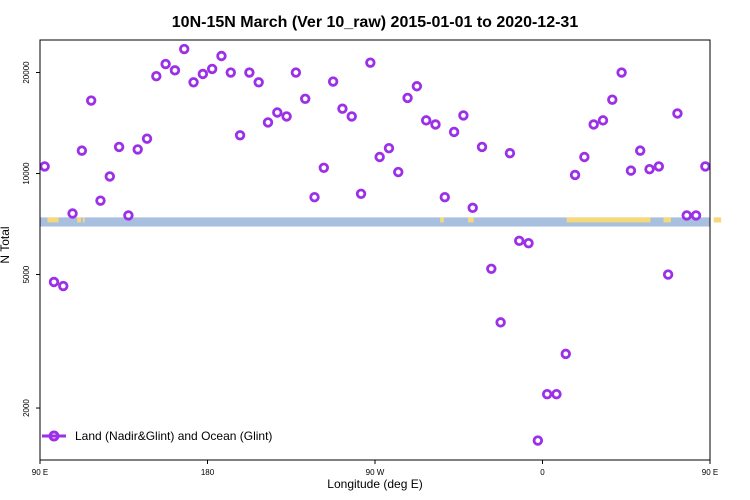 This screenshot has height=500, width=750. What do you see at coordinates (6, 244) in the screenshot?
I see `y-axis-label: N Total` at bounding box center [6, 244].